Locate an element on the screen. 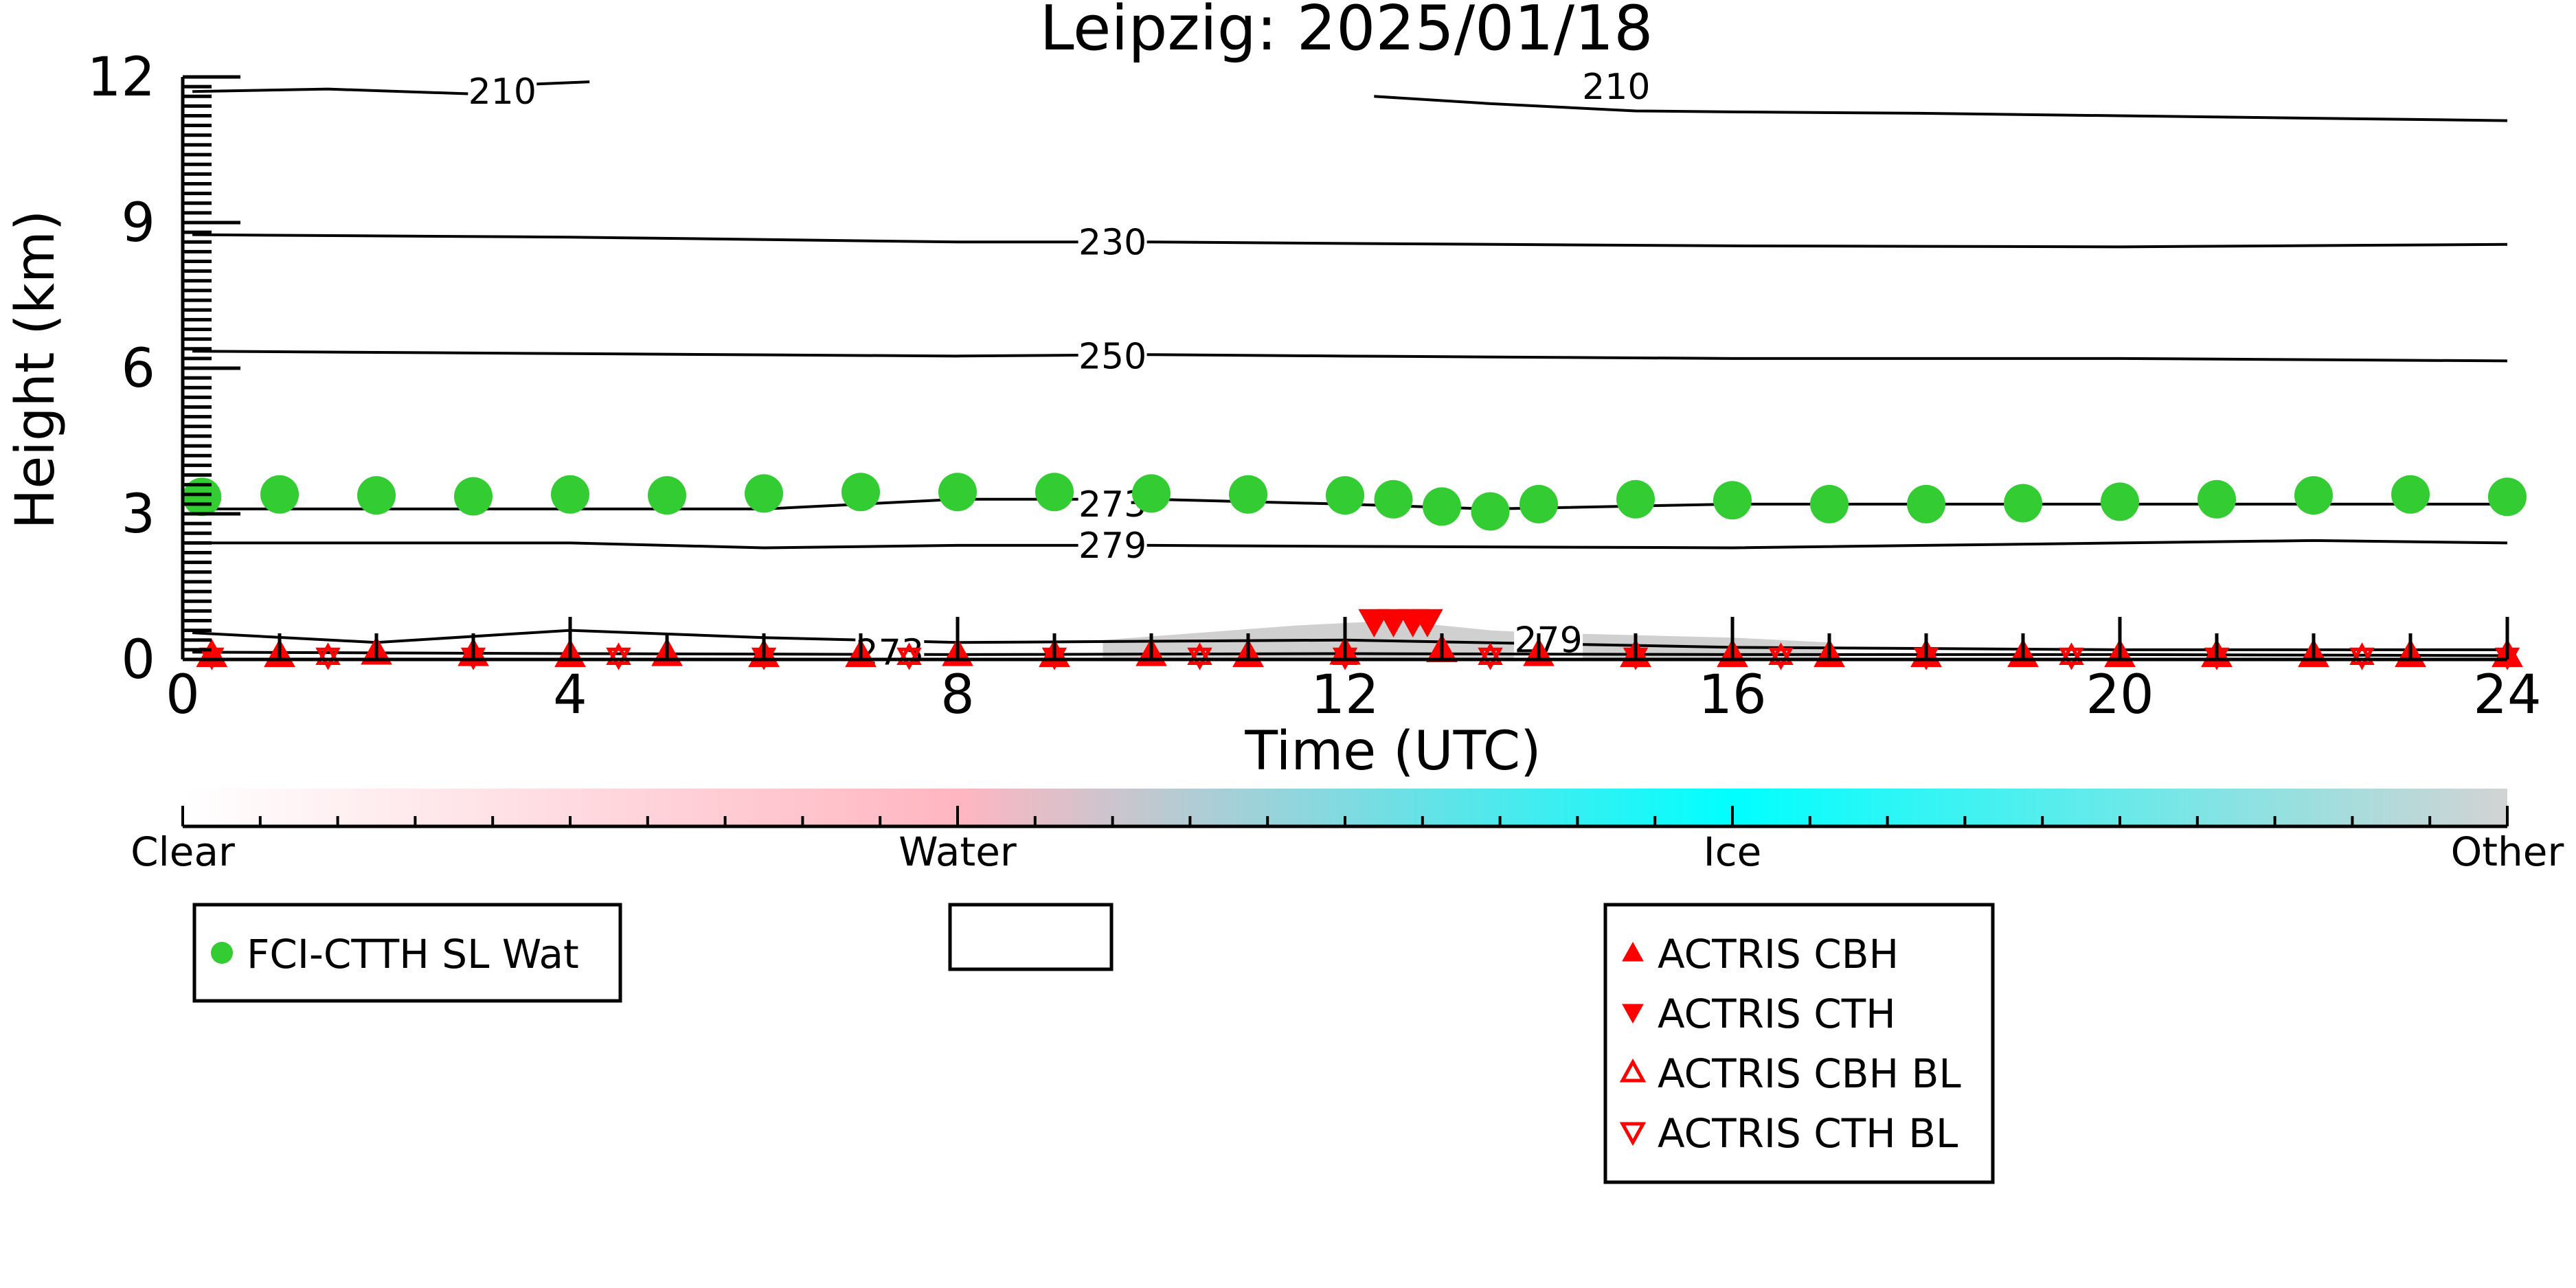 This screenshot has width=2576, height=1288. contour-label-279: 279 is located at coordinates (1112, 546).